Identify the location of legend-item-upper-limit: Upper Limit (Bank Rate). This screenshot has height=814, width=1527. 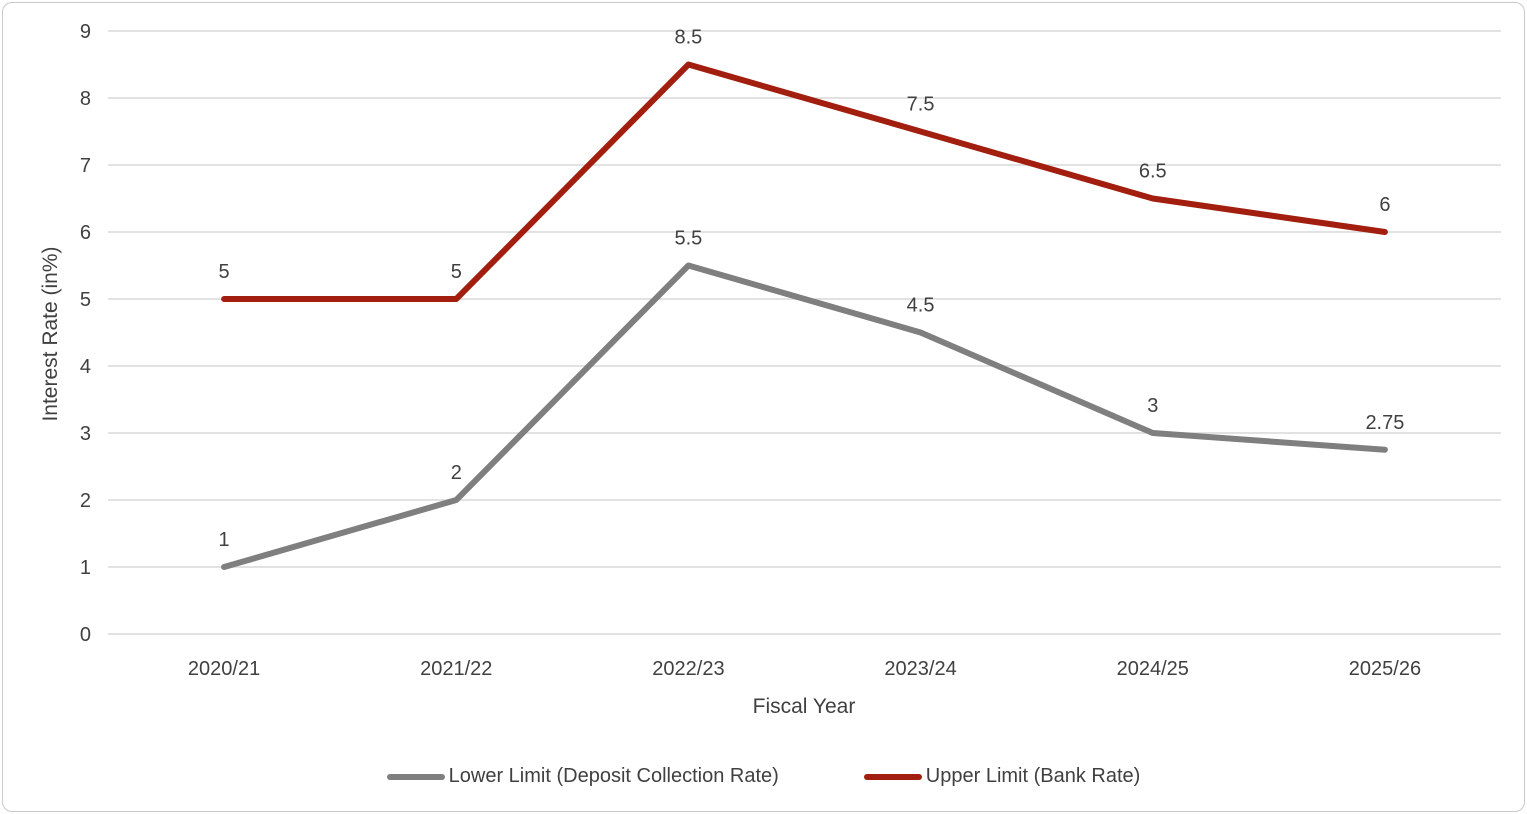
(1002, 776).